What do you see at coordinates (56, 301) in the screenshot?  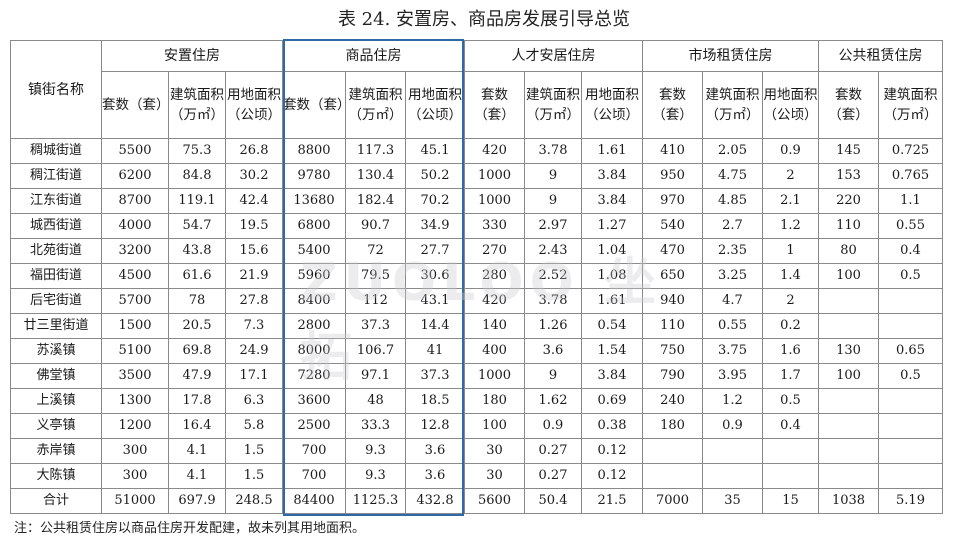 I see `cell-town-name: 后宅街道` at bounding box center [56, 301].